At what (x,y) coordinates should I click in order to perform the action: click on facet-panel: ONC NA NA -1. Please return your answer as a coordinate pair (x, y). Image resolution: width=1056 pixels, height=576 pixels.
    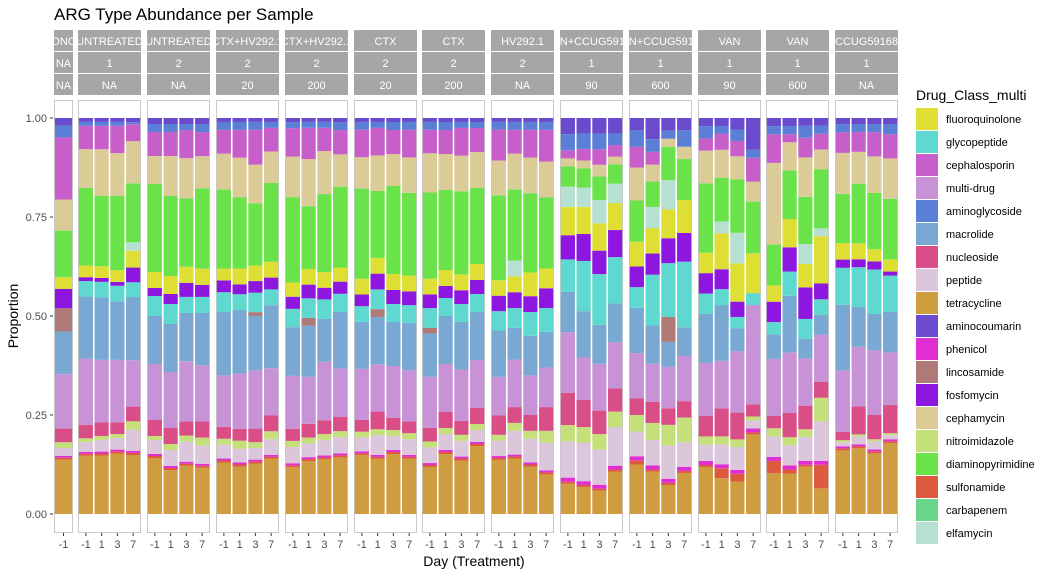
    Looking at the image, I should click on (63, 290).